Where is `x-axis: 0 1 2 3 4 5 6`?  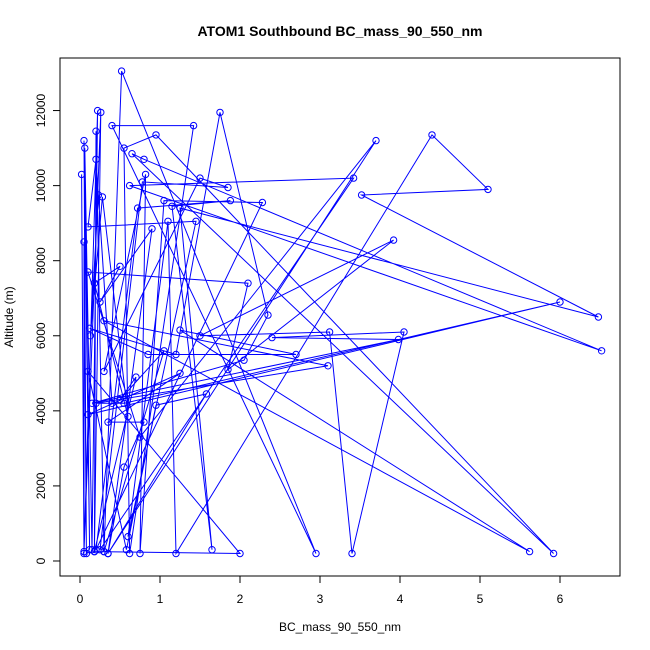 x-axis: 0 1 2 3 4 5 6 is located at coordinates (320, 590).